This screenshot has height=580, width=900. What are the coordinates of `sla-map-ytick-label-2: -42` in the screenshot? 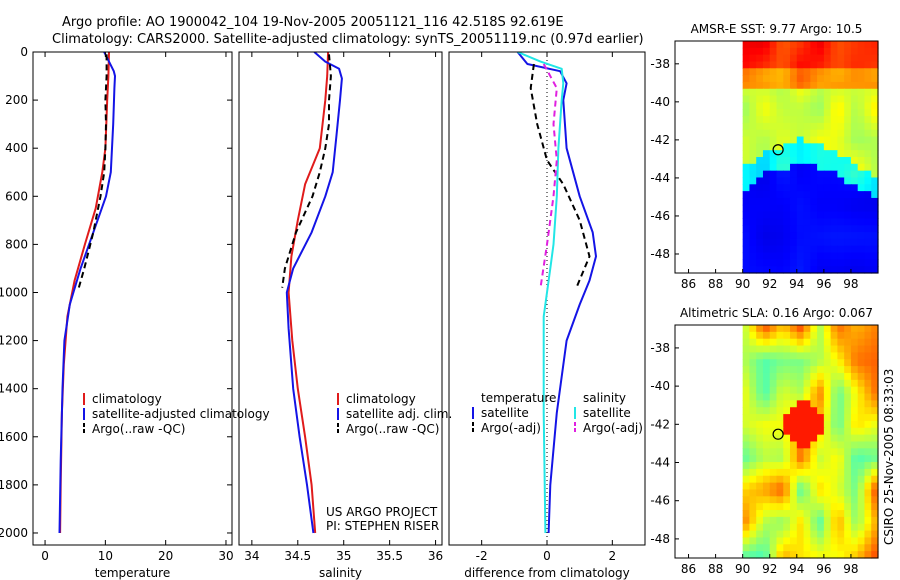 It's located at (660, 424).